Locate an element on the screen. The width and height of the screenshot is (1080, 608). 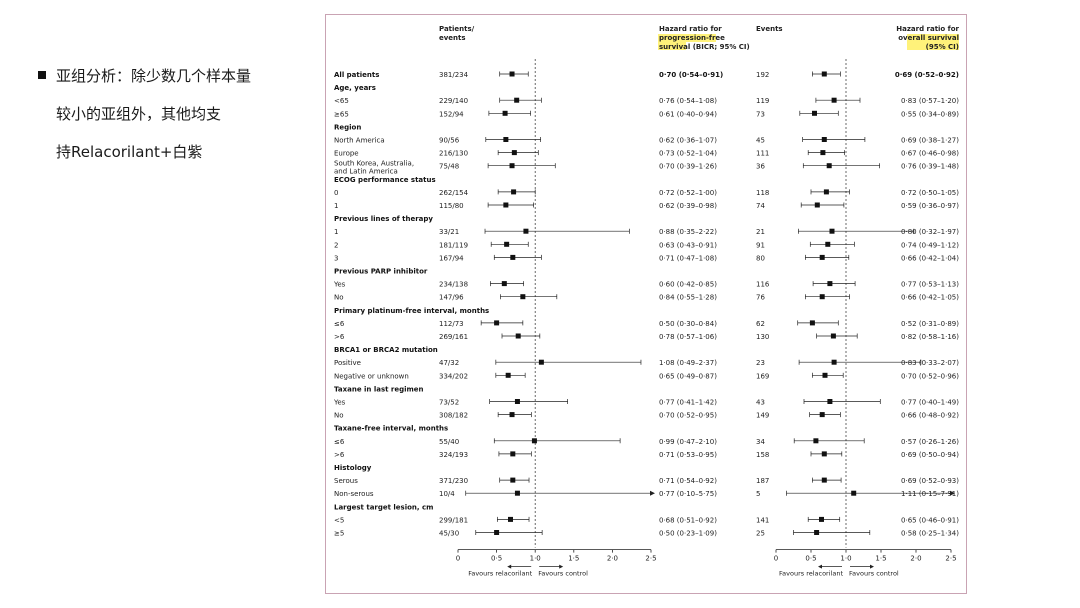
os-hr-value: 1·11 (0·15–7·91) is located at coordinates (930, 494).